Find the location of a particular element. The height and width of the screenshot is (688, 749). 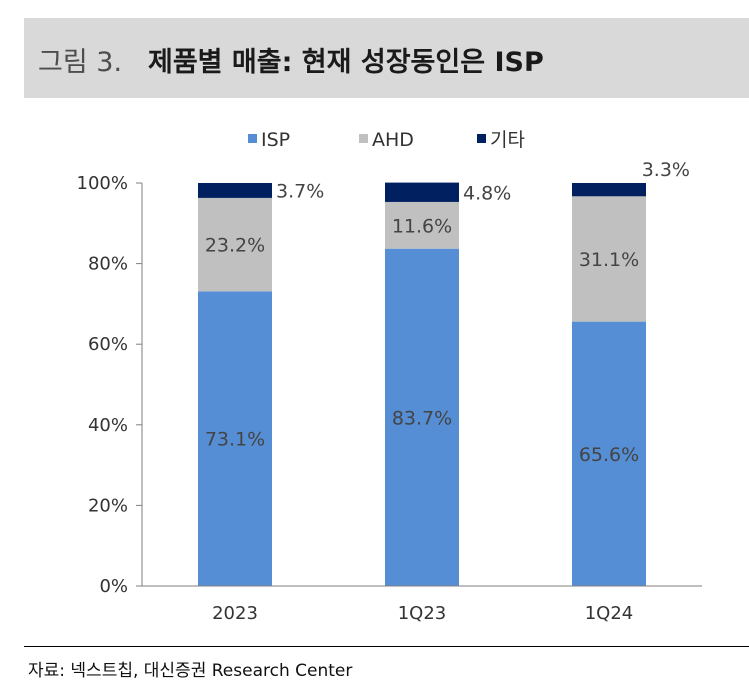

x-tick-label: 1Q23 is located at coordinates (422, 613).